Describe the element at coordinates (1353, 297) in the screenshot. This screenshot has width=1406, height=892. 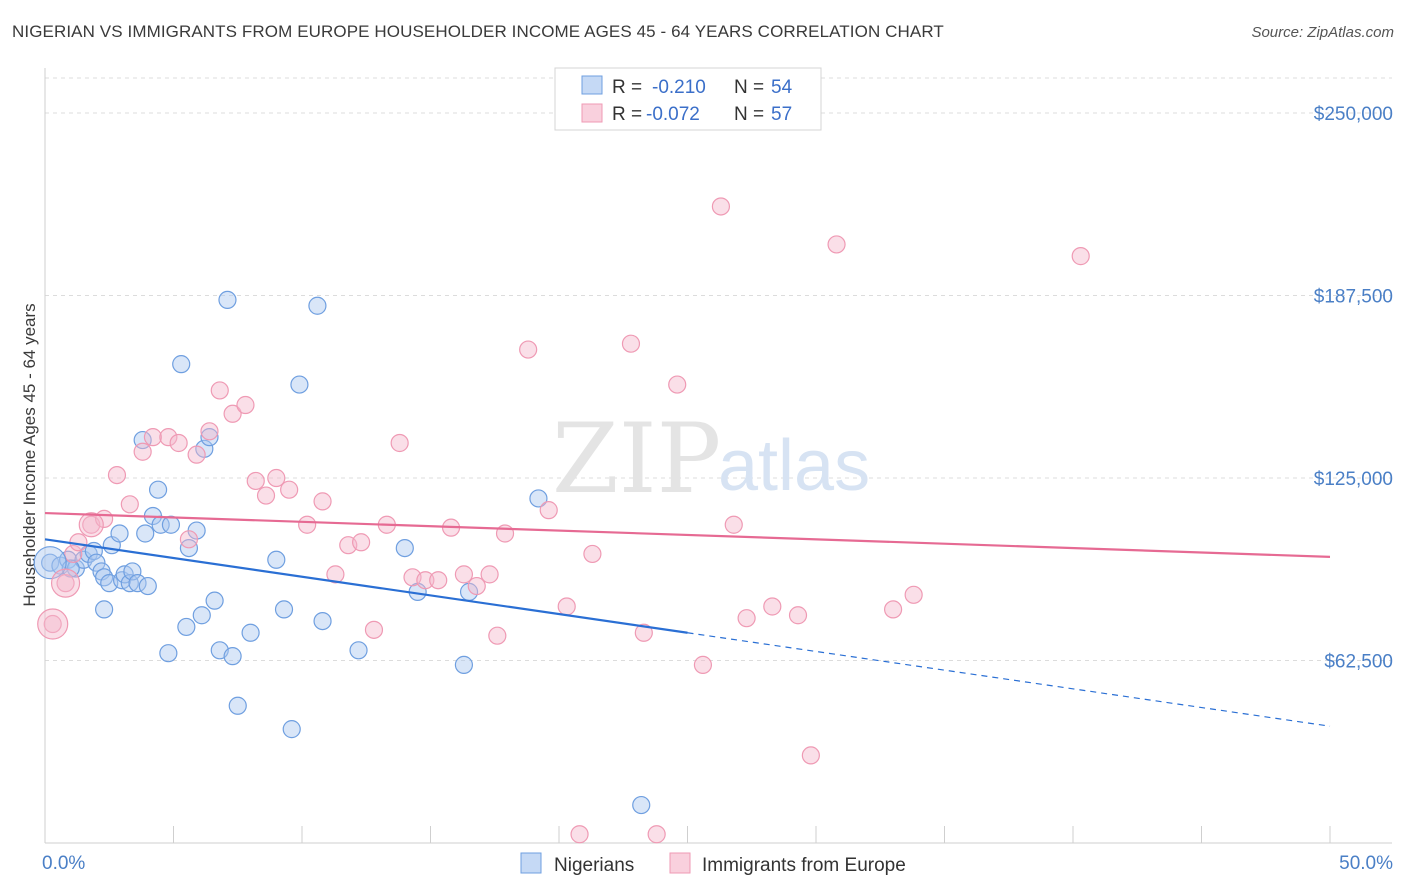
I see `y-tick-label-2: $187,500` at that location.